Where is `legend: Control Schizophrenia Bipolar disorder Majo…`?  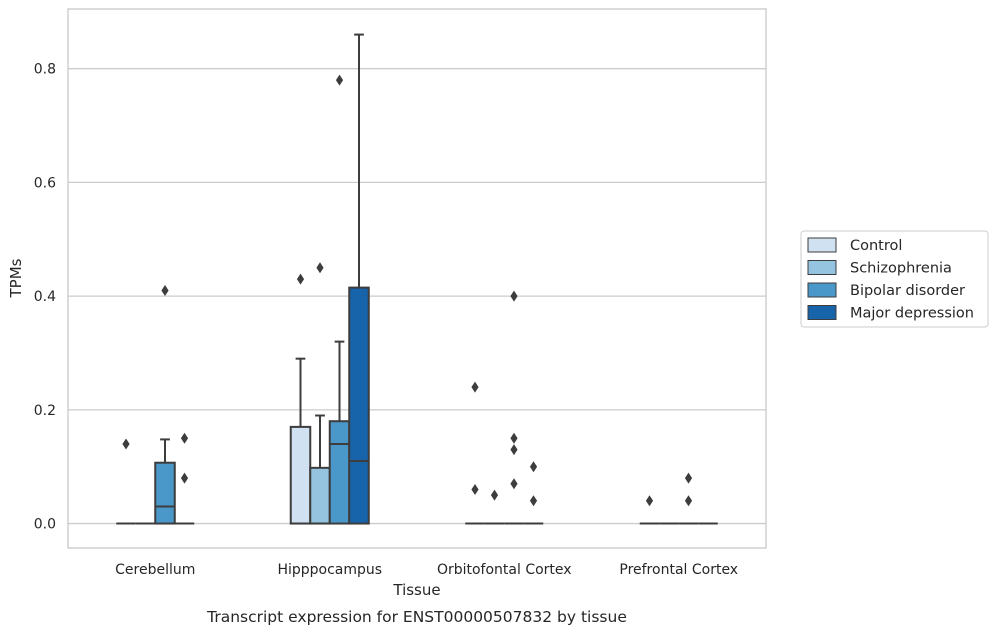 legend: Control Schizophrenia Bipolar disorder Majo… is located at coordinates (894, 279).